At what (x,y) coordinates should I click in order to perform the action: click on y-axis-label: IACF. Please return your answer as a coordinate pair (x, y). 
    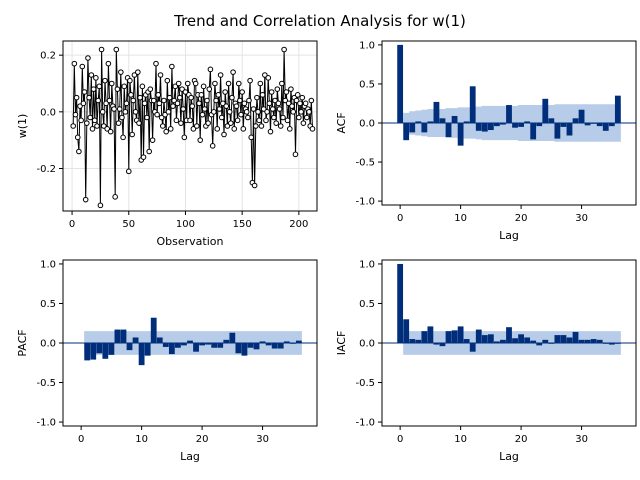
    Looking at the image, I should click on (341, 343).